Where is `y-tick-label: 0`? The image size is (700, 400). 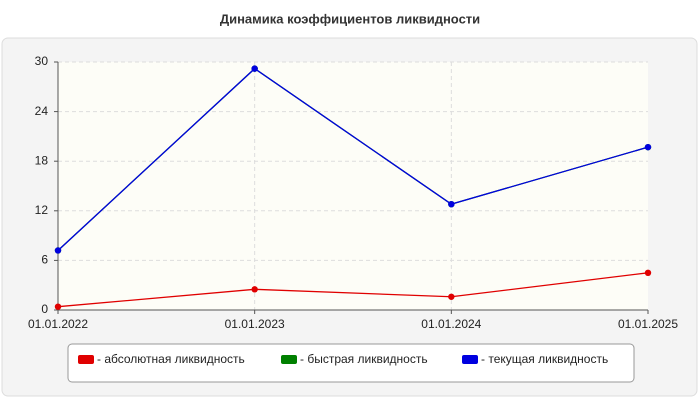 y-tick-label: 0 is located at coordinates (44, 309).